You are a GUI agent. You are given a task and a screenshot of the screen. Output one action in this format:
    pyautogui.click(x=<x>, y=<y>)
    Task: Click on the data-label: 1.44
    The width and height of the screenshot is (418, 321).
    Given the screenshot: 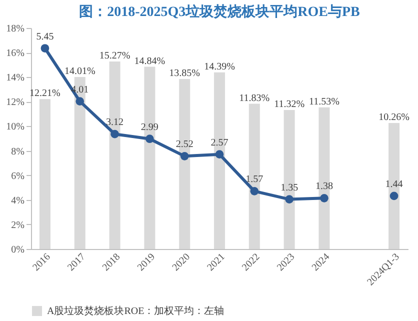 What is the action you would take?
    pyautogui.click(x=394, y=184)
    